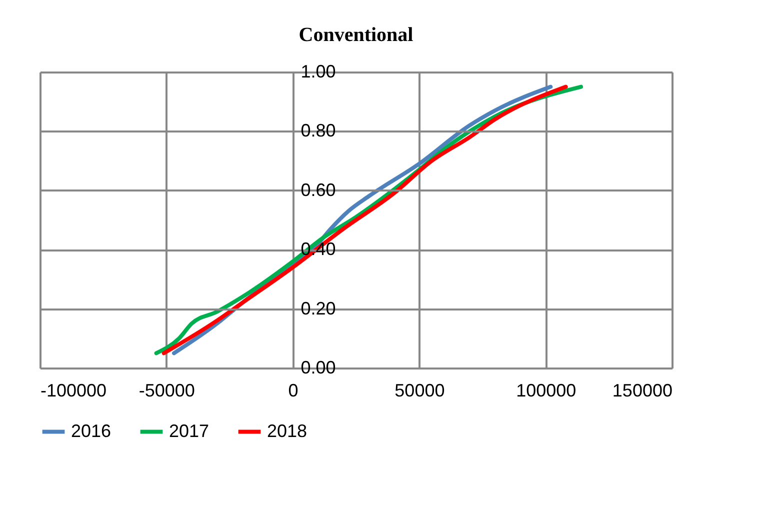  What do you see at coordinates (166, 390) in the screenshot?
I see `x-tick-label: -50000` at bounding box center [166, 390].